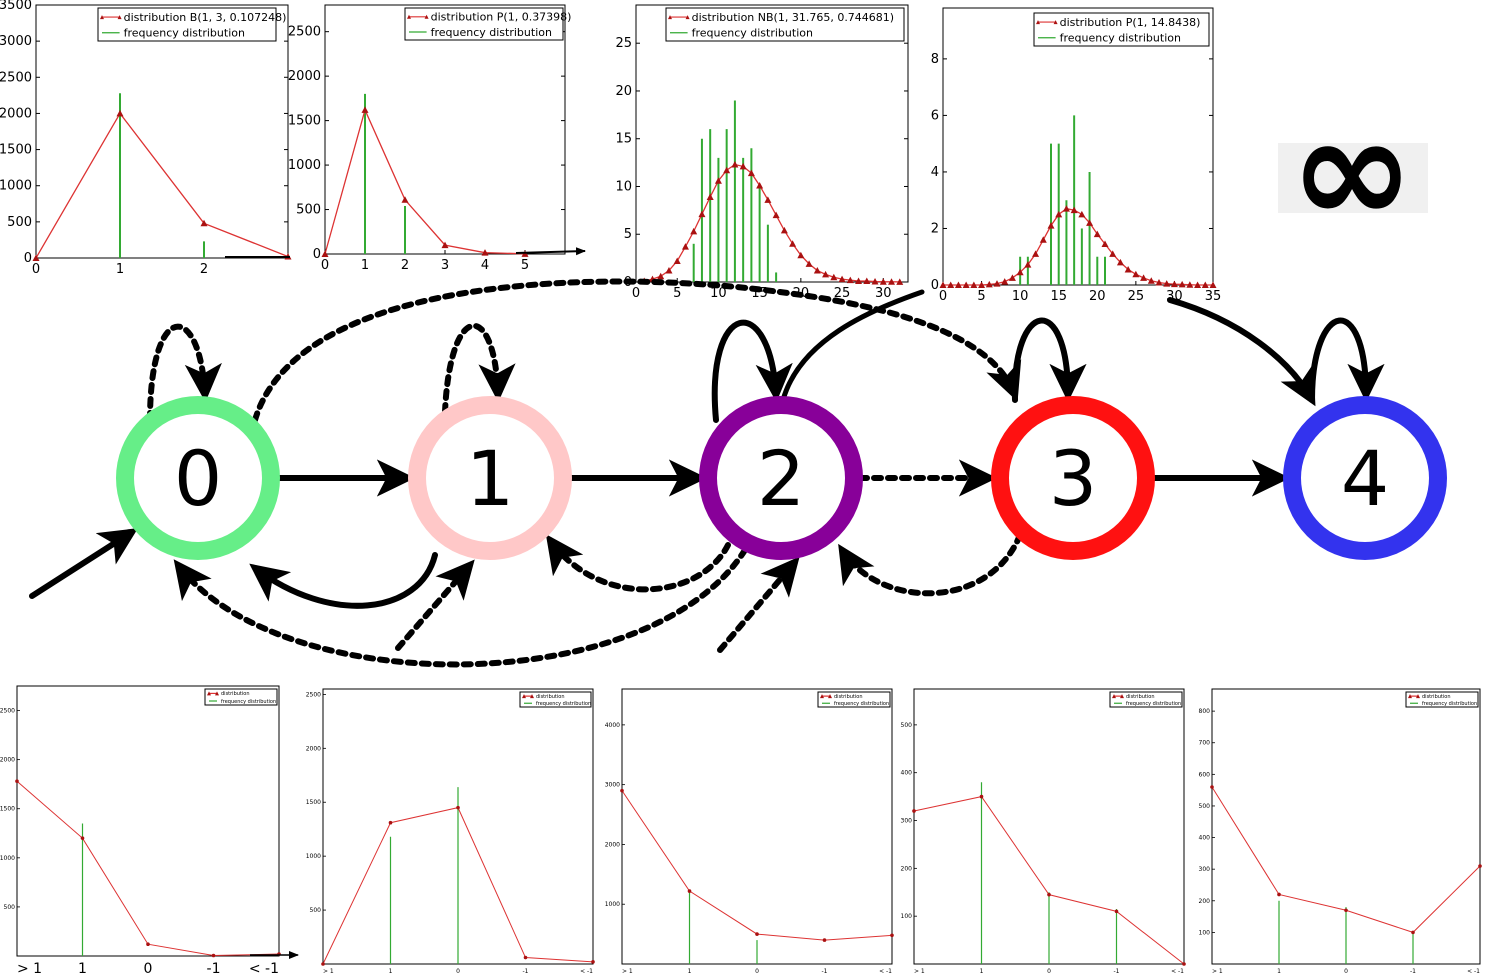  What do you see at coordinates (935, 59) in the screenshot?
I see `y-tick-label: 8` at bounding box center [935, 59].